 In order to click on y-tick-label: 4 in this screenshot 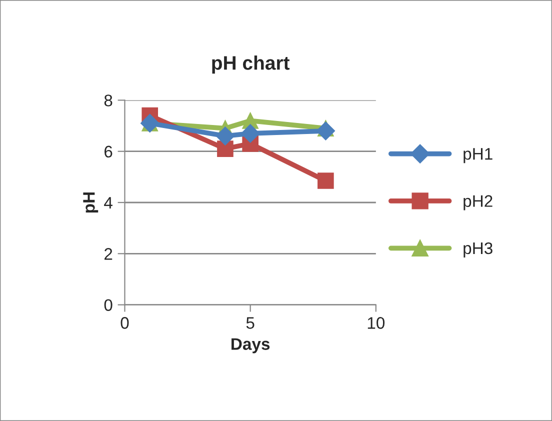, I will do `click(108, 203)`.